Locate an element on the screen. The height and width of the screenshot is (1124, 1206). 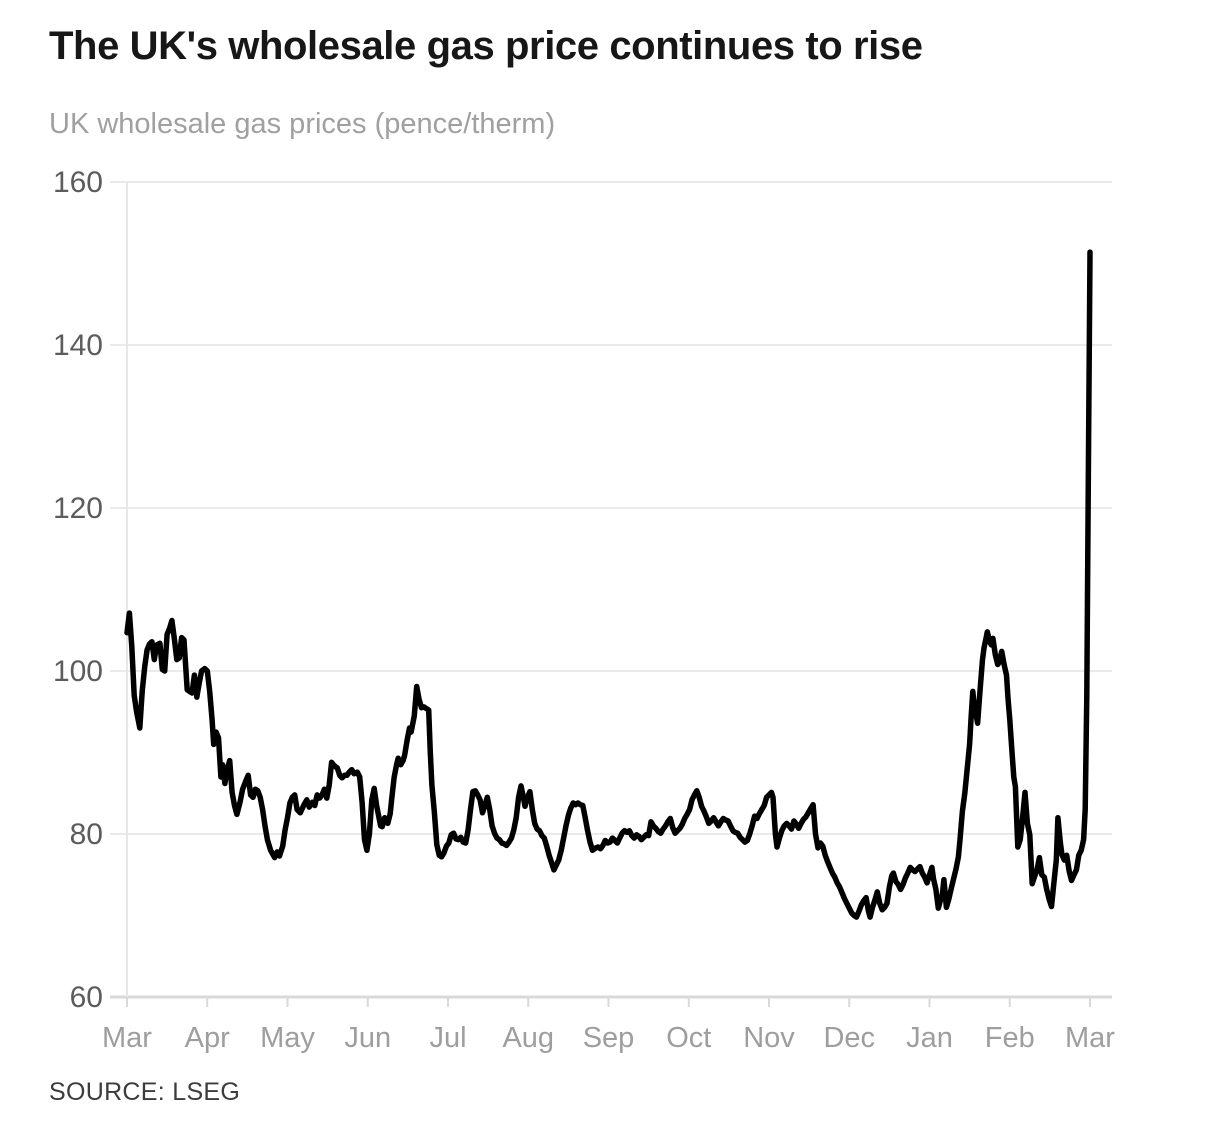
x-tick-label-apr-1: Apr is located at coordinates (207, 1038).